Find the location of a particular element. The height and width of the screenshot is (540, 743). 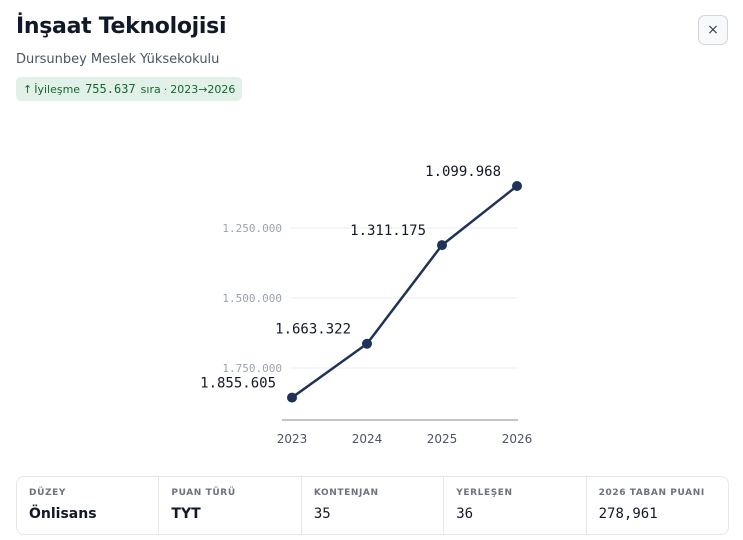

improvement-badge: ↑ İyileşme 755.637 sıra · 2023→2026 is located at coordinates (129, 89).